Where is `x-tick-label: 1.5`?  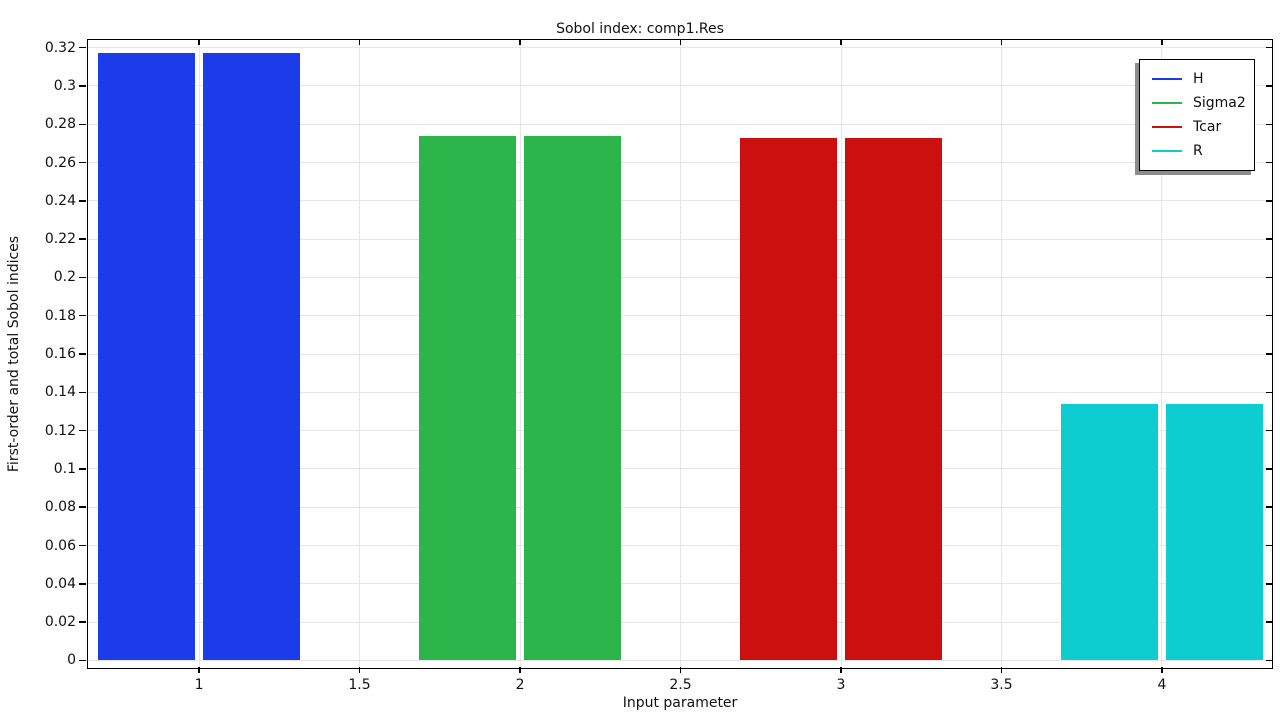 x-tick-label: 1.5 is located at coordinates (359, 685).